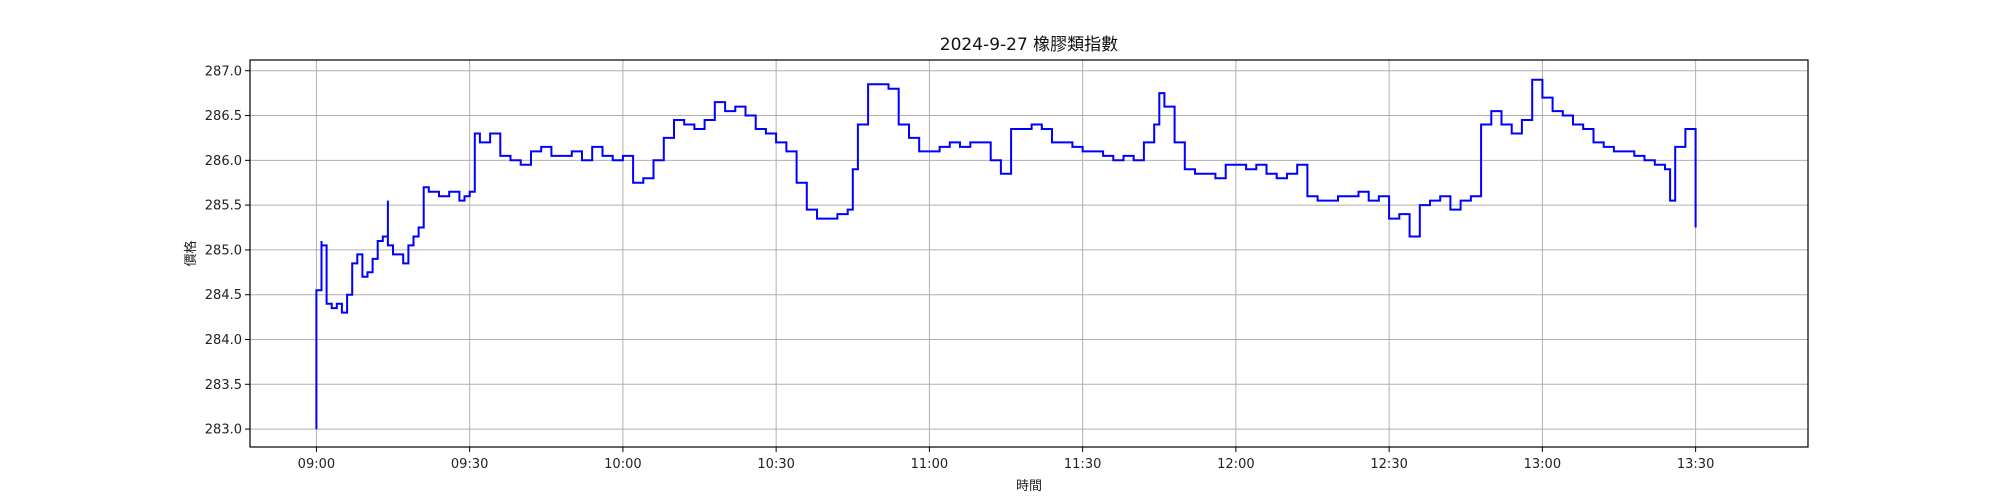  I want to click on y-tick-label: 286.5, so click(223, 116).